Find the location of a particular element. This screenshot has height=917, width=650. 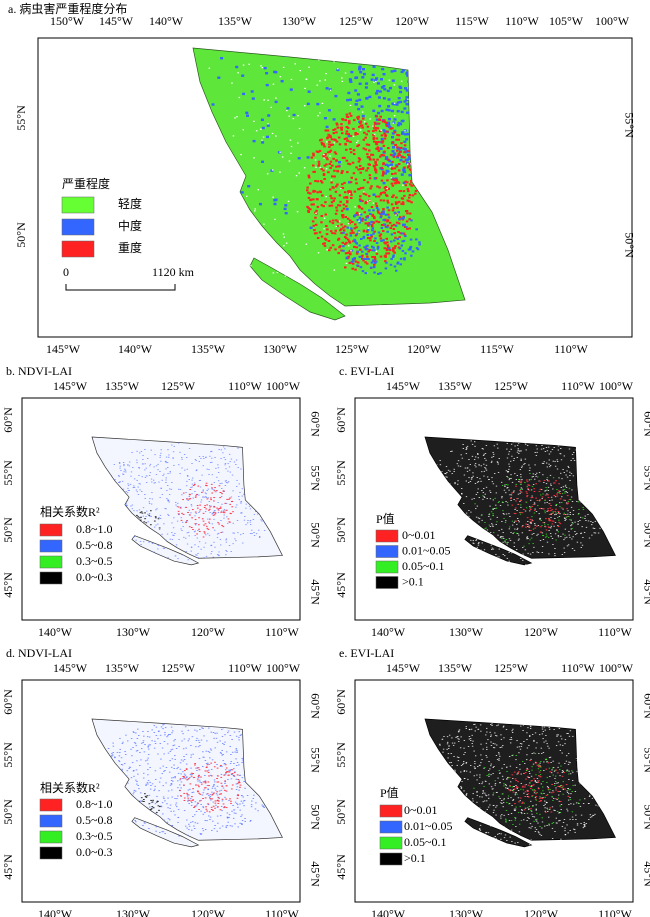

province-map is located at coordinates (516, 781).